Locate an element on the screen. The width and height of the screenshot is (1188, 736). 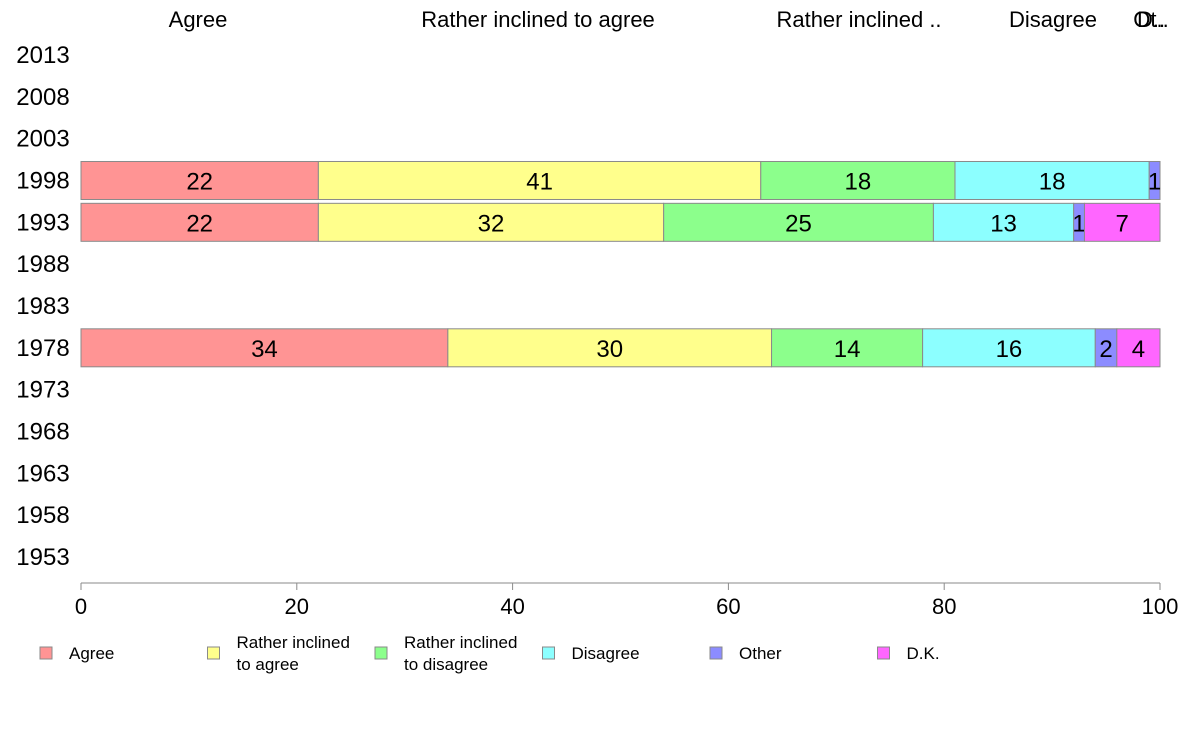
top-label-rather-inclined-to-agree: Rather inclined to agree is located at coordinates (538, 19).